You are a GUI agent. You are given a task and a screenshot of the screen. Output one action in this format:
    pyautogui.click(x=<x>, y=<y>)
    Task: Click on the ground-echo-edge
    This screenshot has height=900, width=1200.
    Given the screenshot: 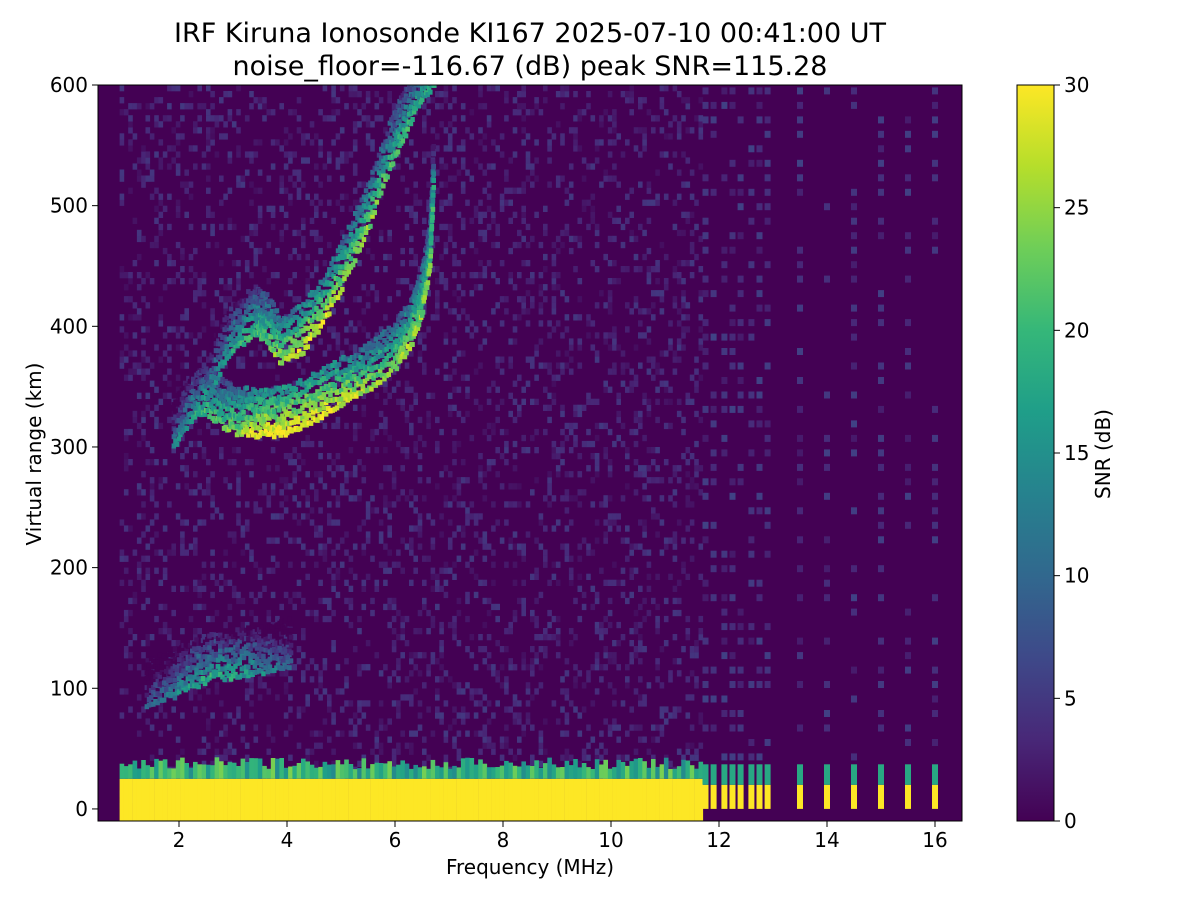 What is the action you would take?
    pyautogui.click(x=173, y=773)
    